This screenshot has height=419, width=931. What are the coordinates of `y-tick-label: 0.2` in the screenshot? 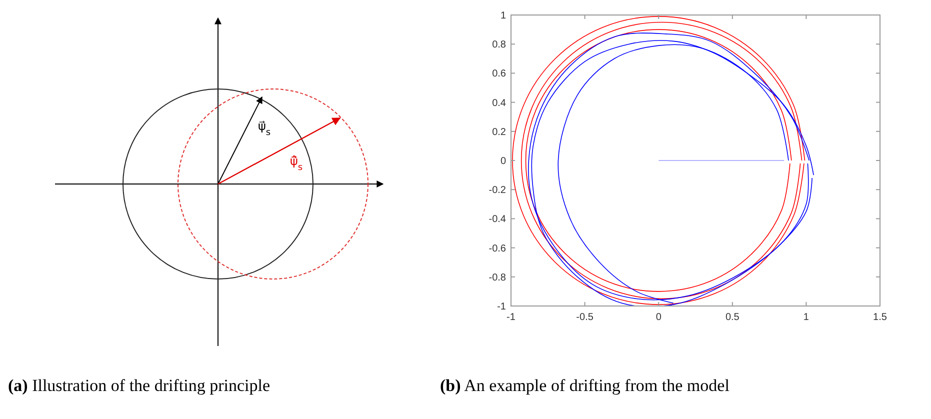 It's located at (499, 132).